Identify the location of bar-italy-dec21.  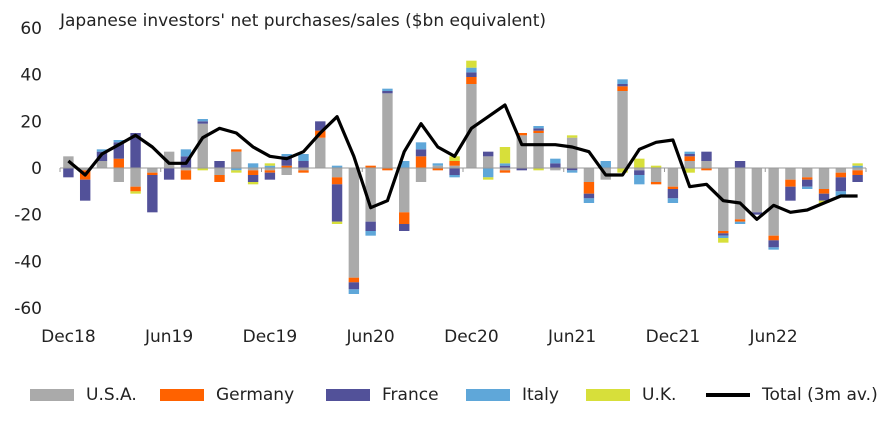
(673, 200).